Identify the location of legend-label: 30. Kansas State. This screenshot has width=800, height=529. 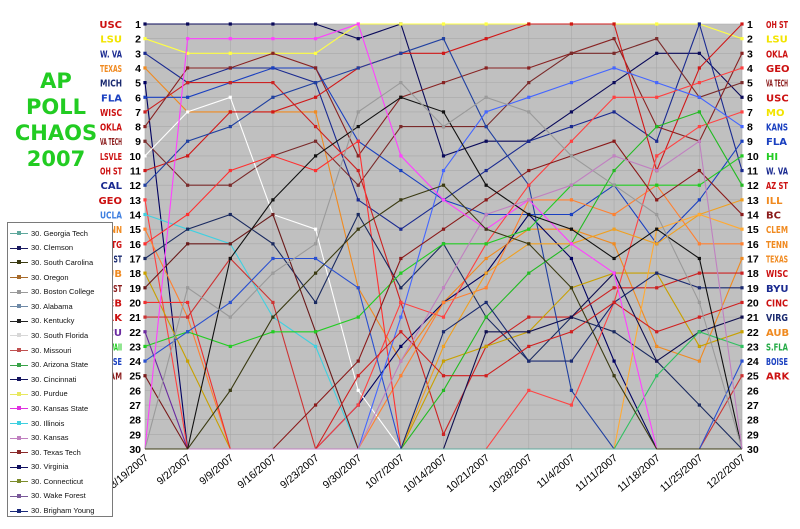
(60, 408).